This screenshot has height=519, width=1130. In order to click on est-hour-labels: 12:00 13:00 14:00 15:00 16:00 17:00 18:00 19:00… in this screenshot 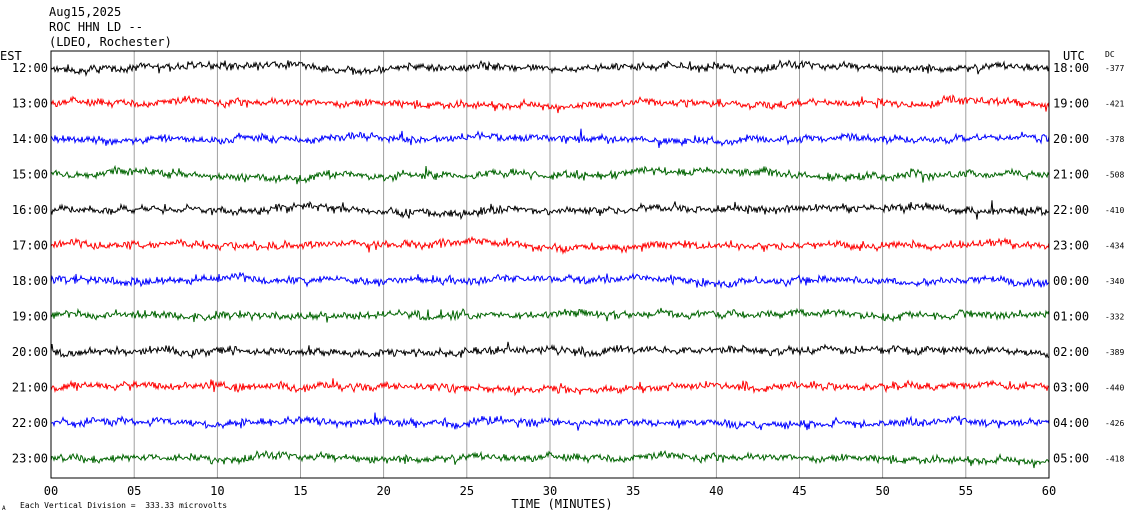, I will do `click(30, 263)`.